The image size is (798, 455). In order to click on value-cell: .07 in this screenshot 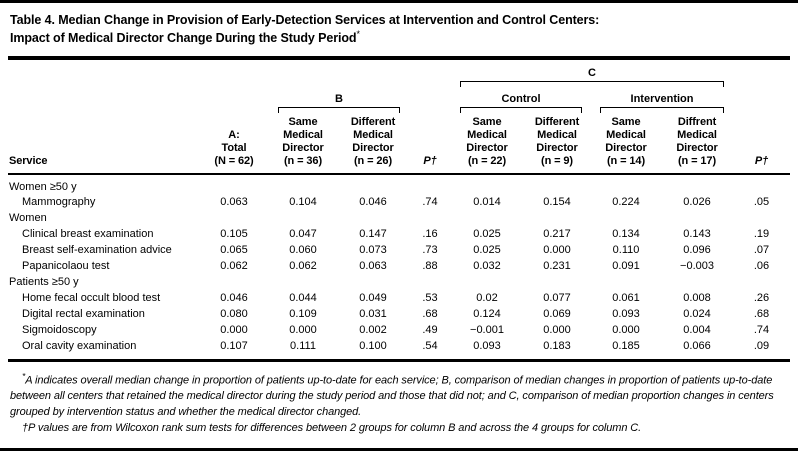, I will do `click(761, 250)`.